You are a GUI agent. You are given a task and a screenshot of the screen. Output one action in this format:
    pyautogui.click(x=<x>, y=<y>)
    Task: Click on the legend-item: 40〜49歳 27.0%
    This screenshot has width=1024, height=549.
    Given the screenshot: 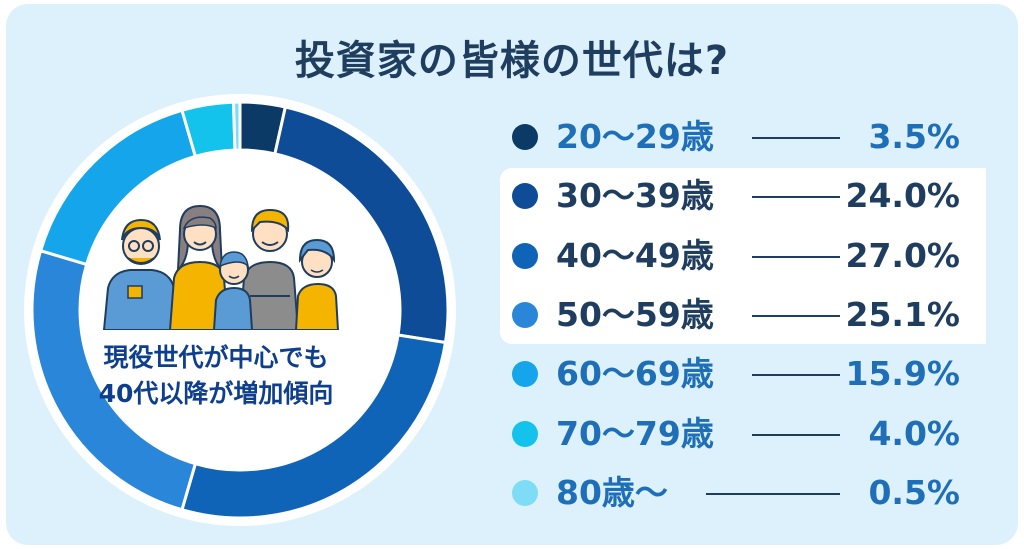 What is the action you would take?
    pyautogui.click(x=740, y=256)
    